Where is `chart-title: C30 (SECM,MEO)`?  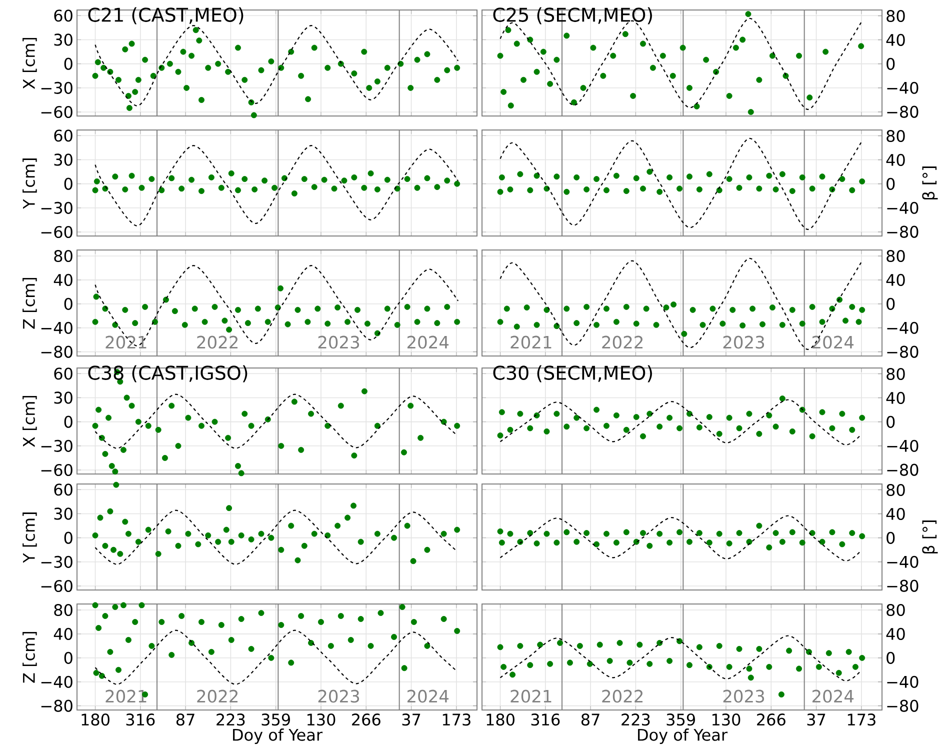
chart-title: C30 (SECM,MEO) is located at coordinates (572, 373).